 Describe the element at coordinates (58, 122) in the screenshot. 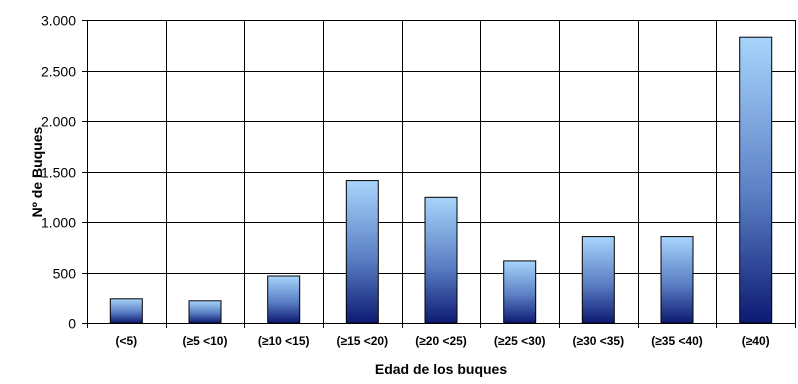

I see `y-tick-label: 2.000` at that location.